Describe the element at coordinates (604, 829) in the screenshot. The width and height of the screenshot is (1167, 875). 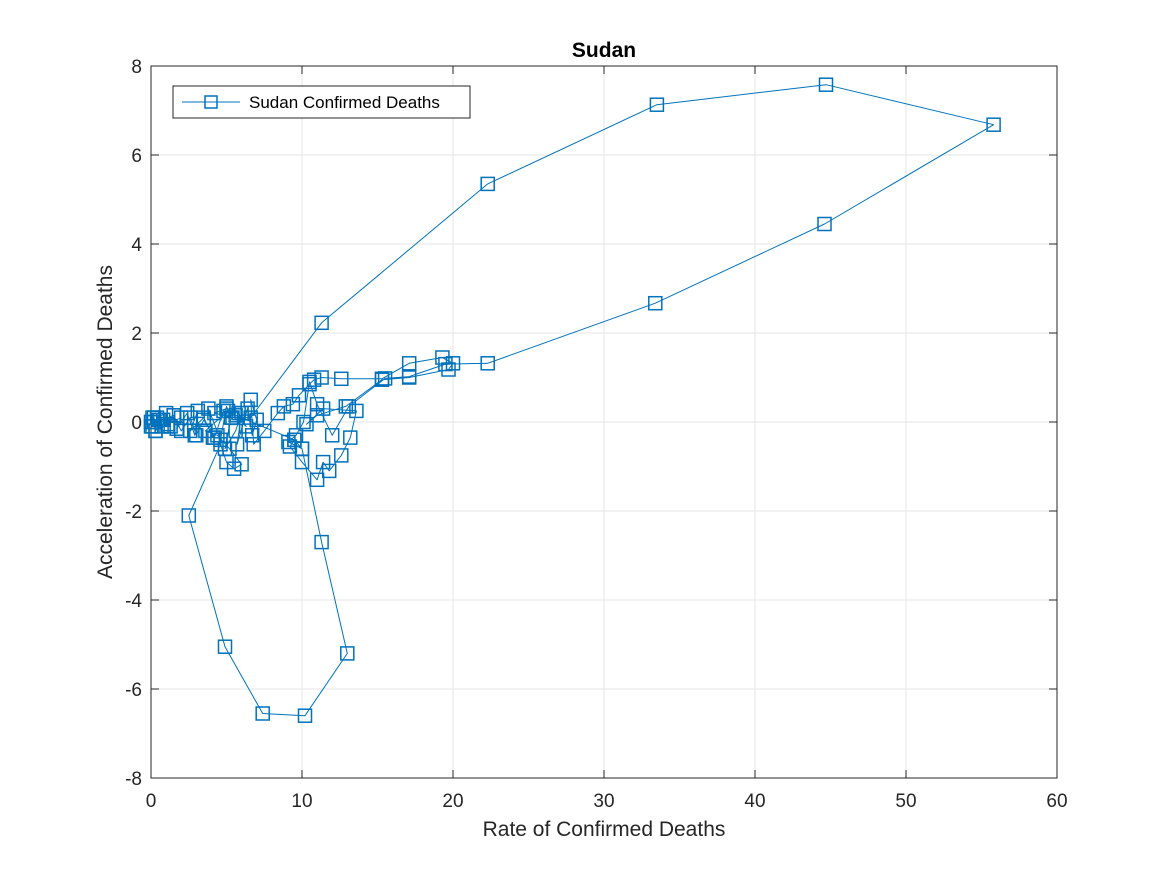
I see `x-axis-label: Rate of Confirmed Deaths` at that location.